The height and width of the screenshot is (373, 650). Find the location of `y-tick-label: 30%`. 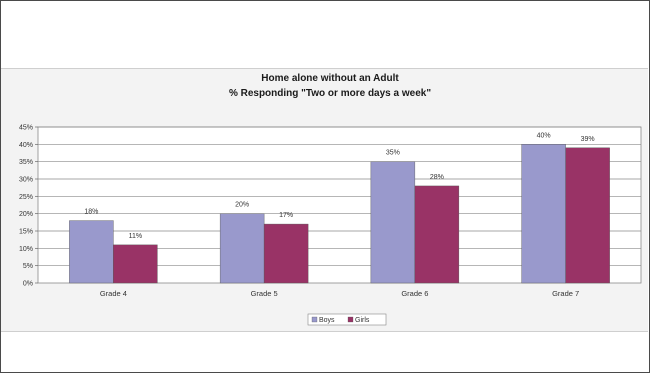

y-tick-label: 30% is located at coordinates (26, 180).